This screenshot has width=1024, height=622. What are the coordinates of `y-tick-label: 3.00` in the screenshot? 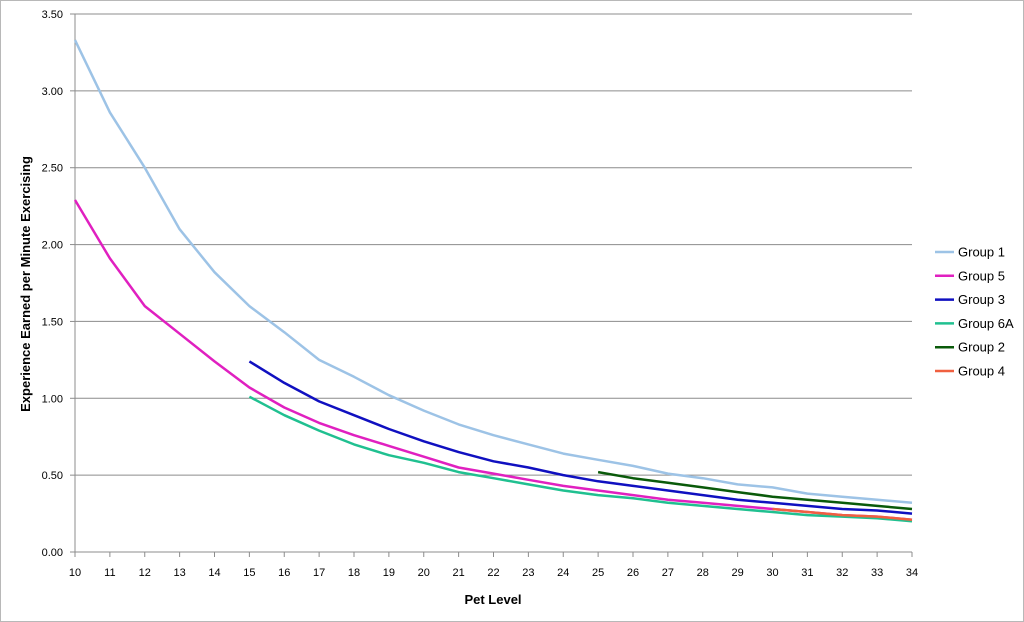 It's located at (52, 92).